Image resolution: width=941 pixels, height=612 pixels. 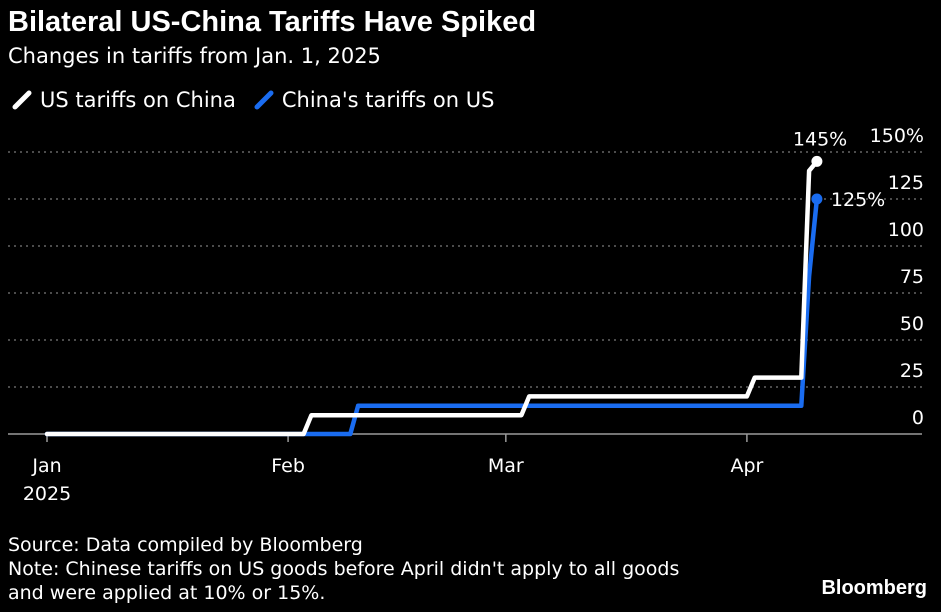 I want to click on x-tick-sublabel-0: 2025, so click(x=47, y=494).